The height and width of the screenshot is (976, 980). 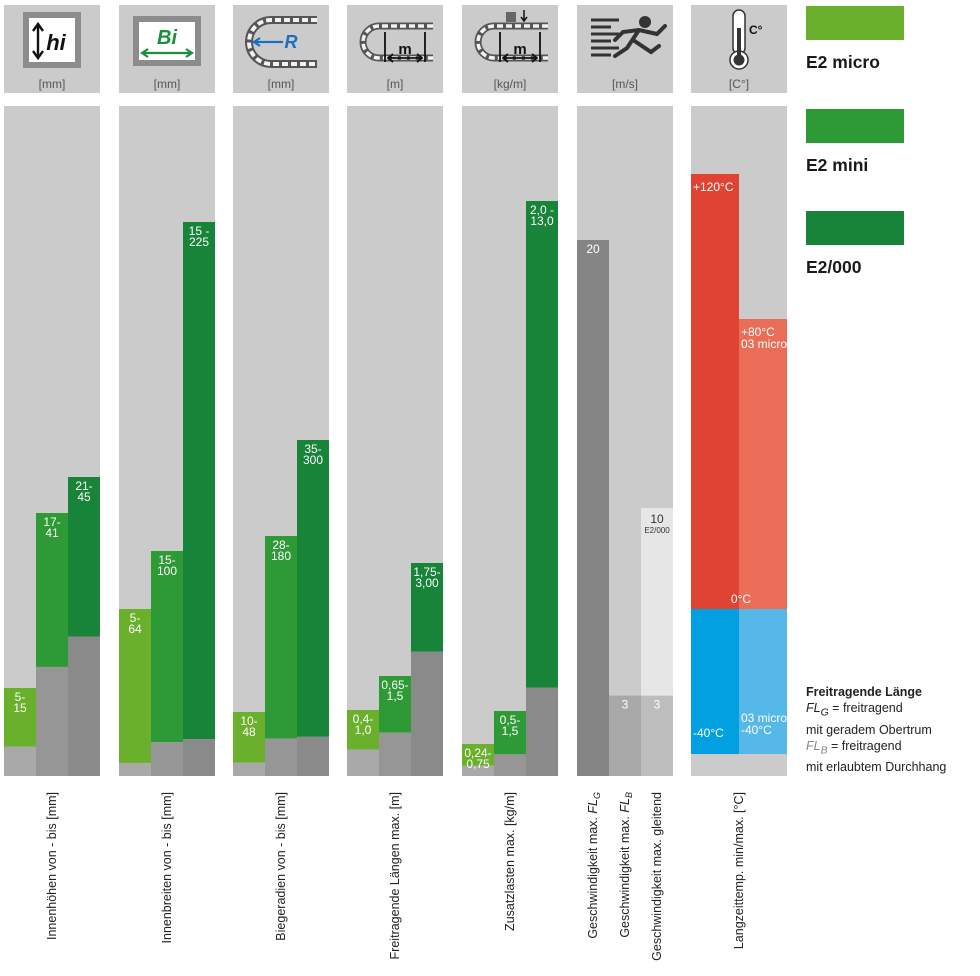 I want to click on unit-label-2: [mm], so click(x=167, y=84).